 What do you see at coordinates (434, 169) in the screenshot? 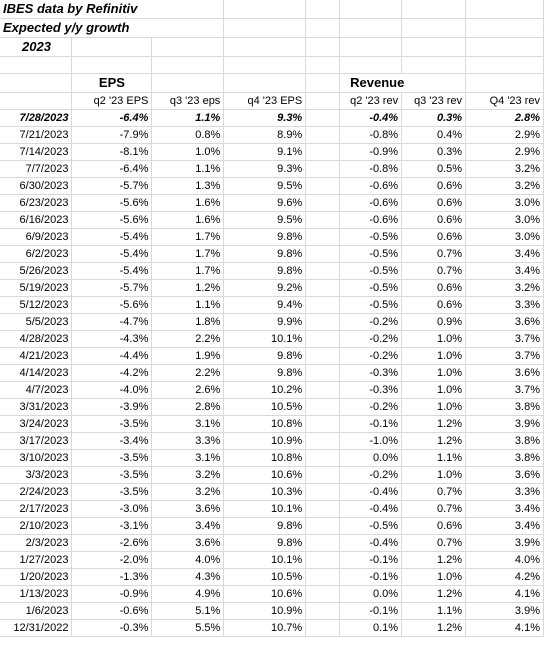
I see `cell-q3-rev: 0.5%` at bounding box center [434, 169].